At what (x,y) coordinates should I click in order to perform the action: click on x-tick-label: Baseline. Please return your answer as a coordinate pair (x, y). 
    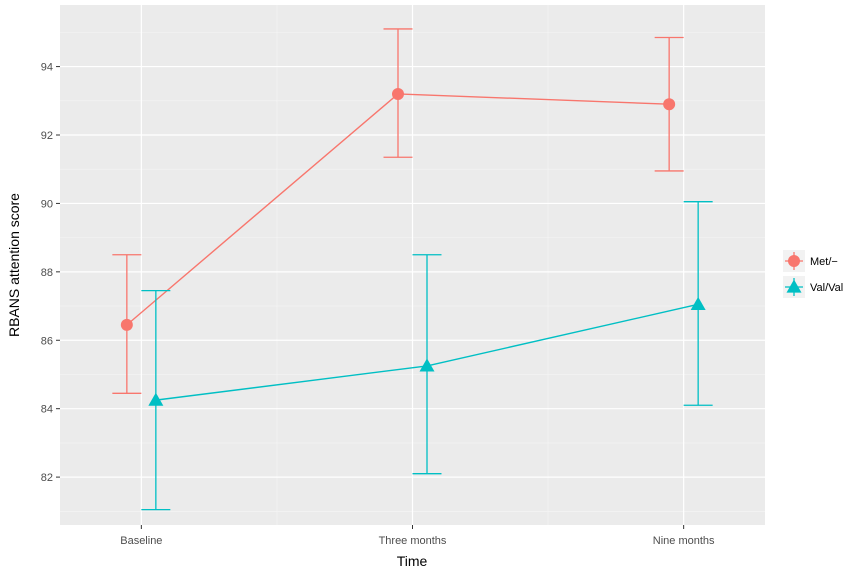
    Looking at the image, I should click on (141, 541).